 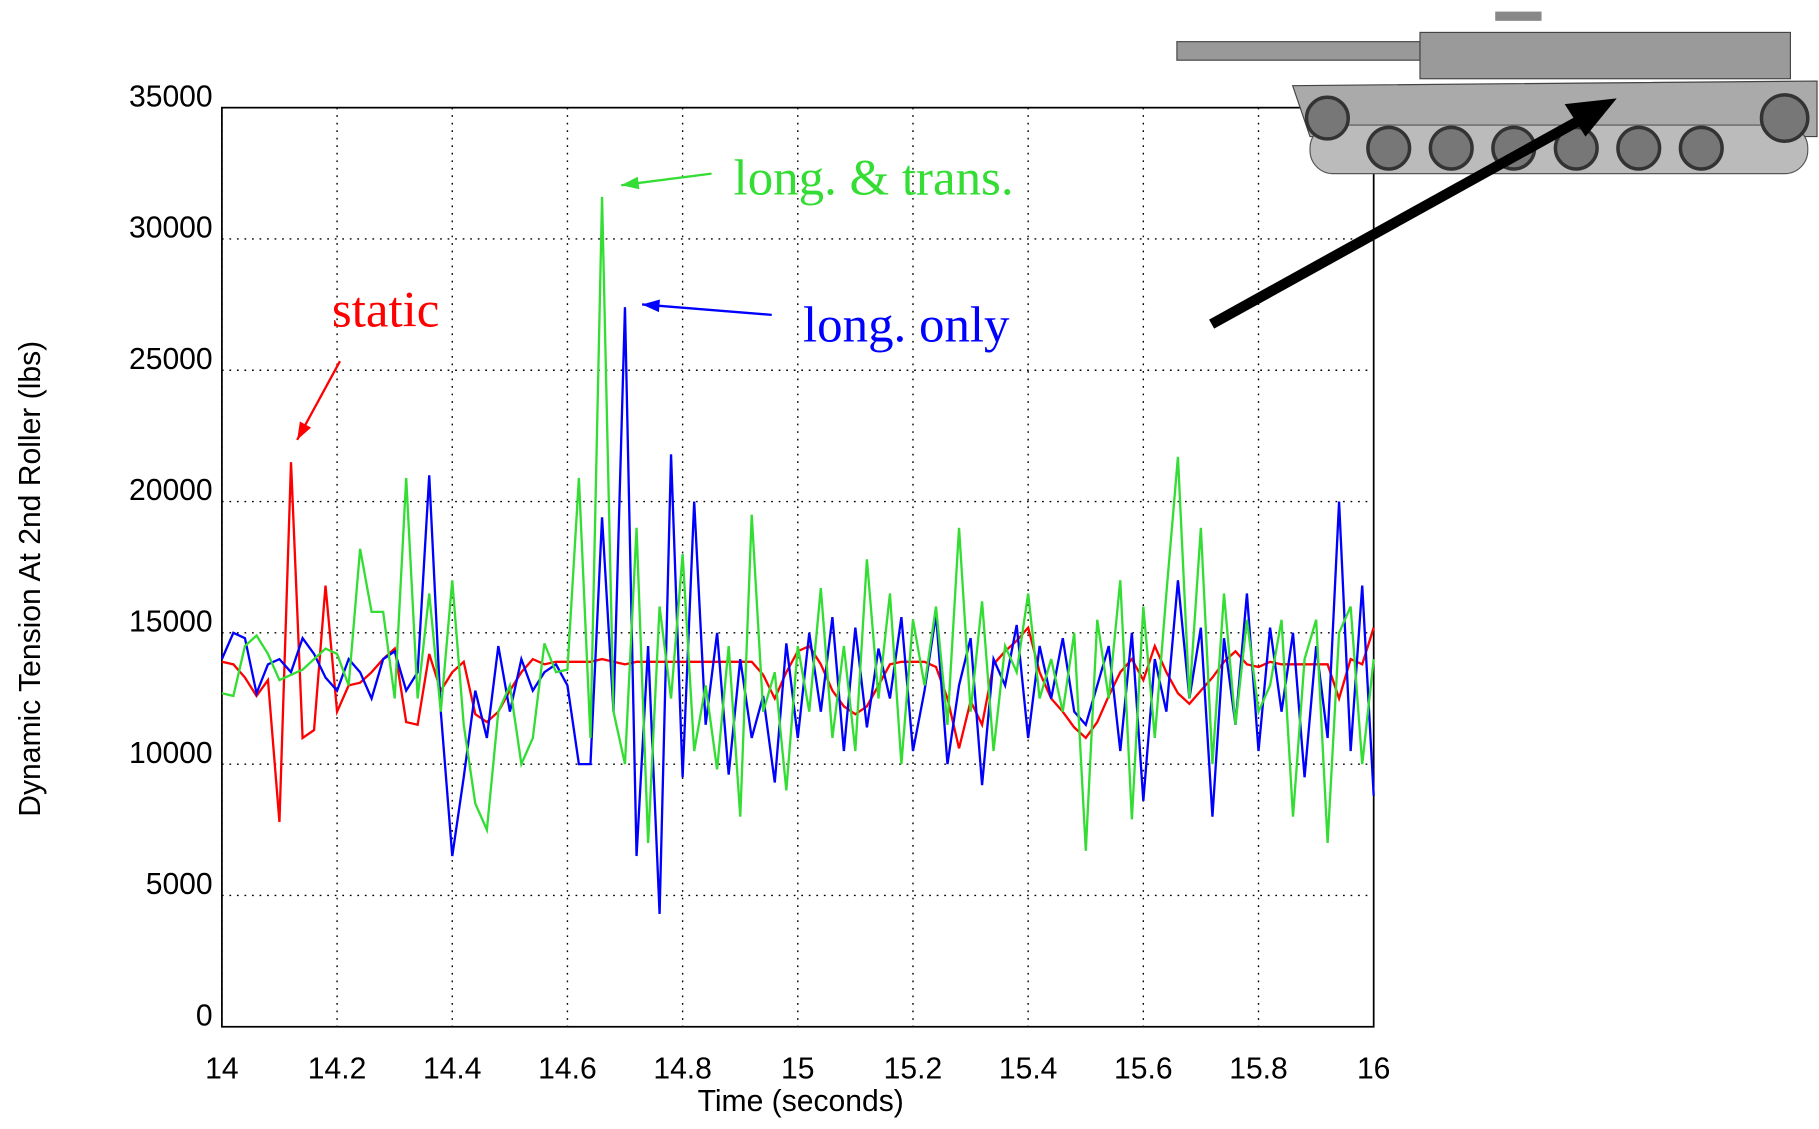 I want to click on x-tick-label: 15.6, so click(x=1143, y=1069).